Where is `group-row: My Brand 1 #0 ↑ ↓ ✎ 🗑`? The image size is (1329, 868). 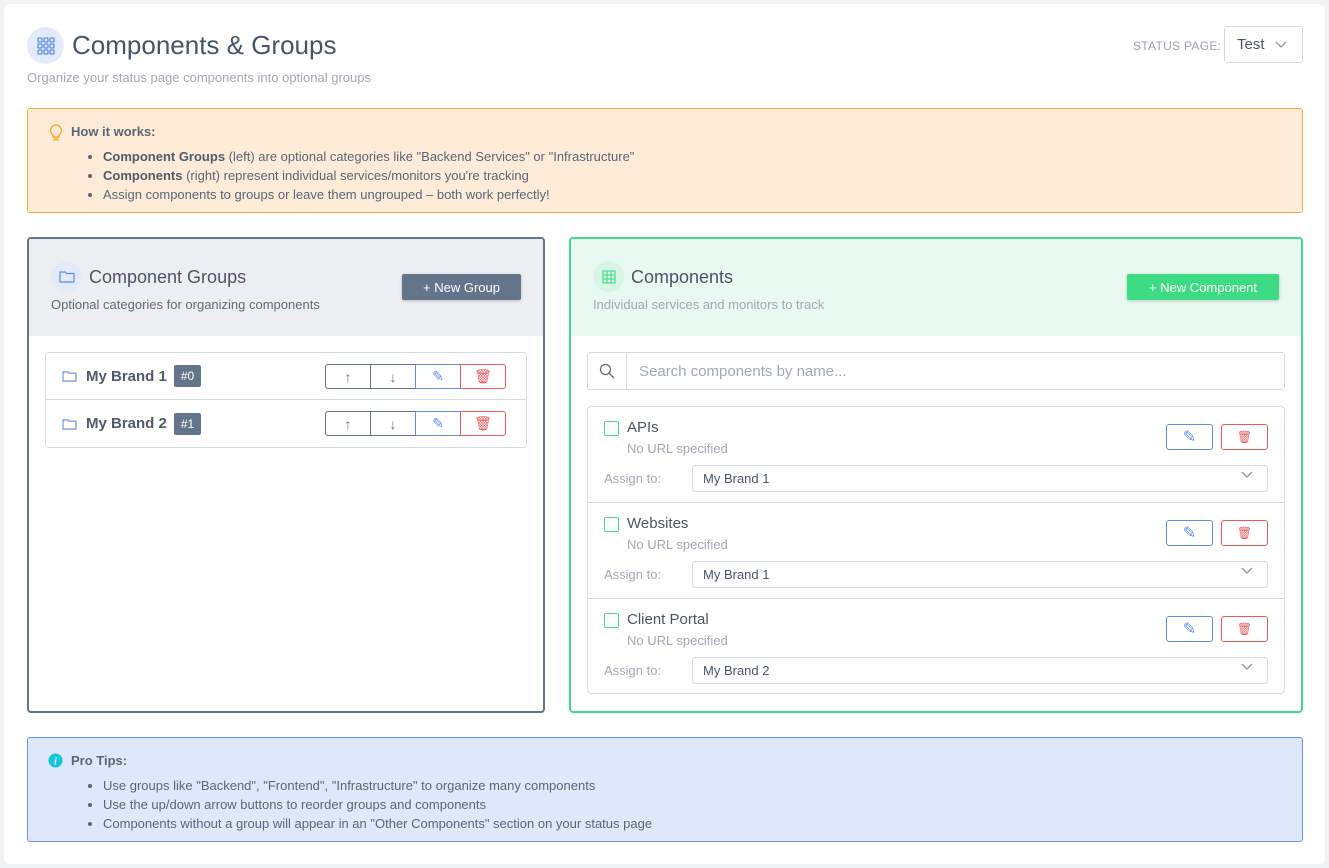 group-row: My Brand 1 #0 ↑ ↓ ✎ 🗑 is located at coordinates (286, 376).